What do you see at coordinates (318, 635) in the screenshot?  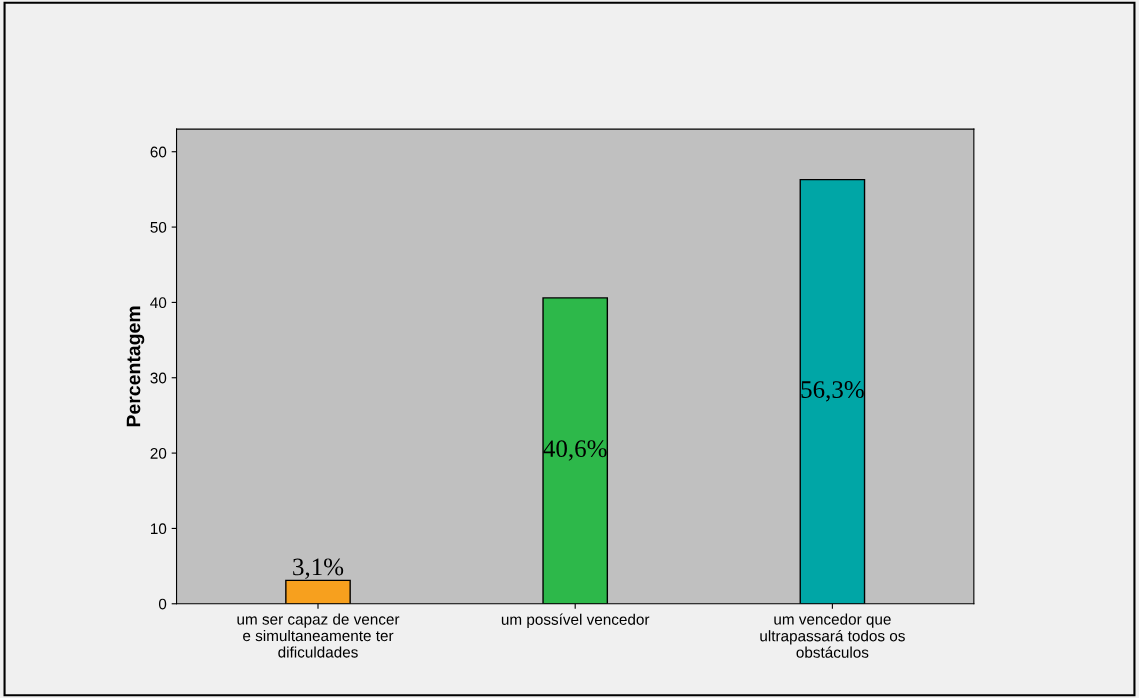 I see `x-tick-label: um ser capaz de vencer e simultaneamente ter dificuldades` at bounding box center [318, 635].